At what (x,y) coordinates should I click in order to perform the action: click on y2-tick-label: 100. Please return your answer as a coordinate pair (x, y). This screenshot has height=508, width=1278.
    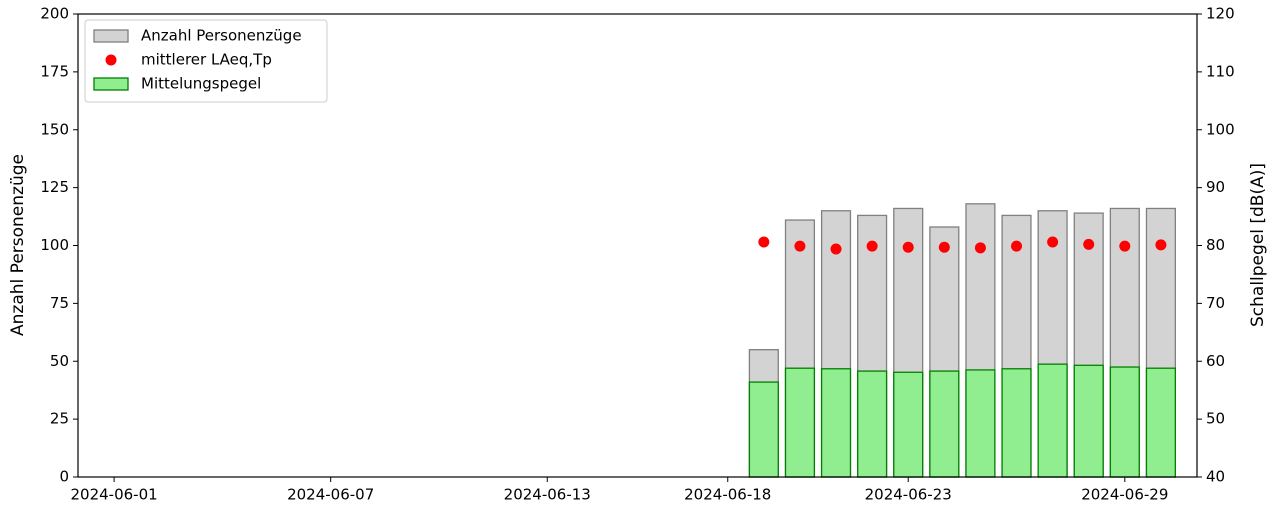
    Looking at the image, I should click on (1220, 129).